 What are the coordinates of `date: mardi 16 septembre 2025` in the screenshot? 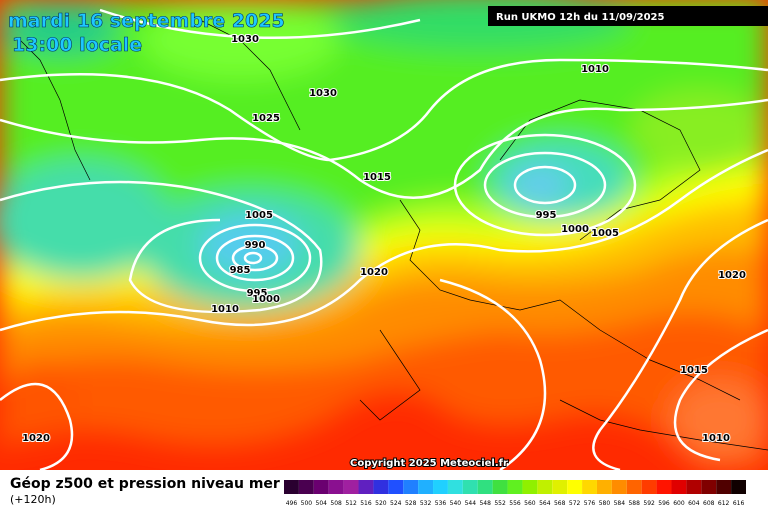 It's located at (146, 21).